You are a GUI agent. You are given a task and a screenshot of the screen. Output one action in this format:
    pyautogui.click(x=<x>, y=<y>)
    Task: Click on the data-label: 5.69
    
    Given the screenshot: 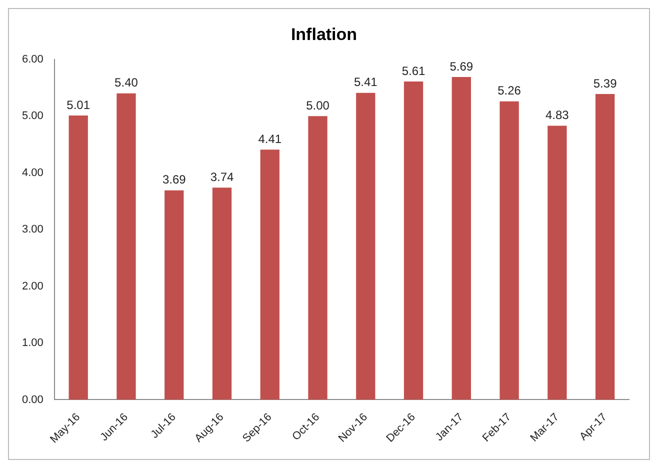 What is the action you would take?
    pyautogui.click(x=462, y=66)
    